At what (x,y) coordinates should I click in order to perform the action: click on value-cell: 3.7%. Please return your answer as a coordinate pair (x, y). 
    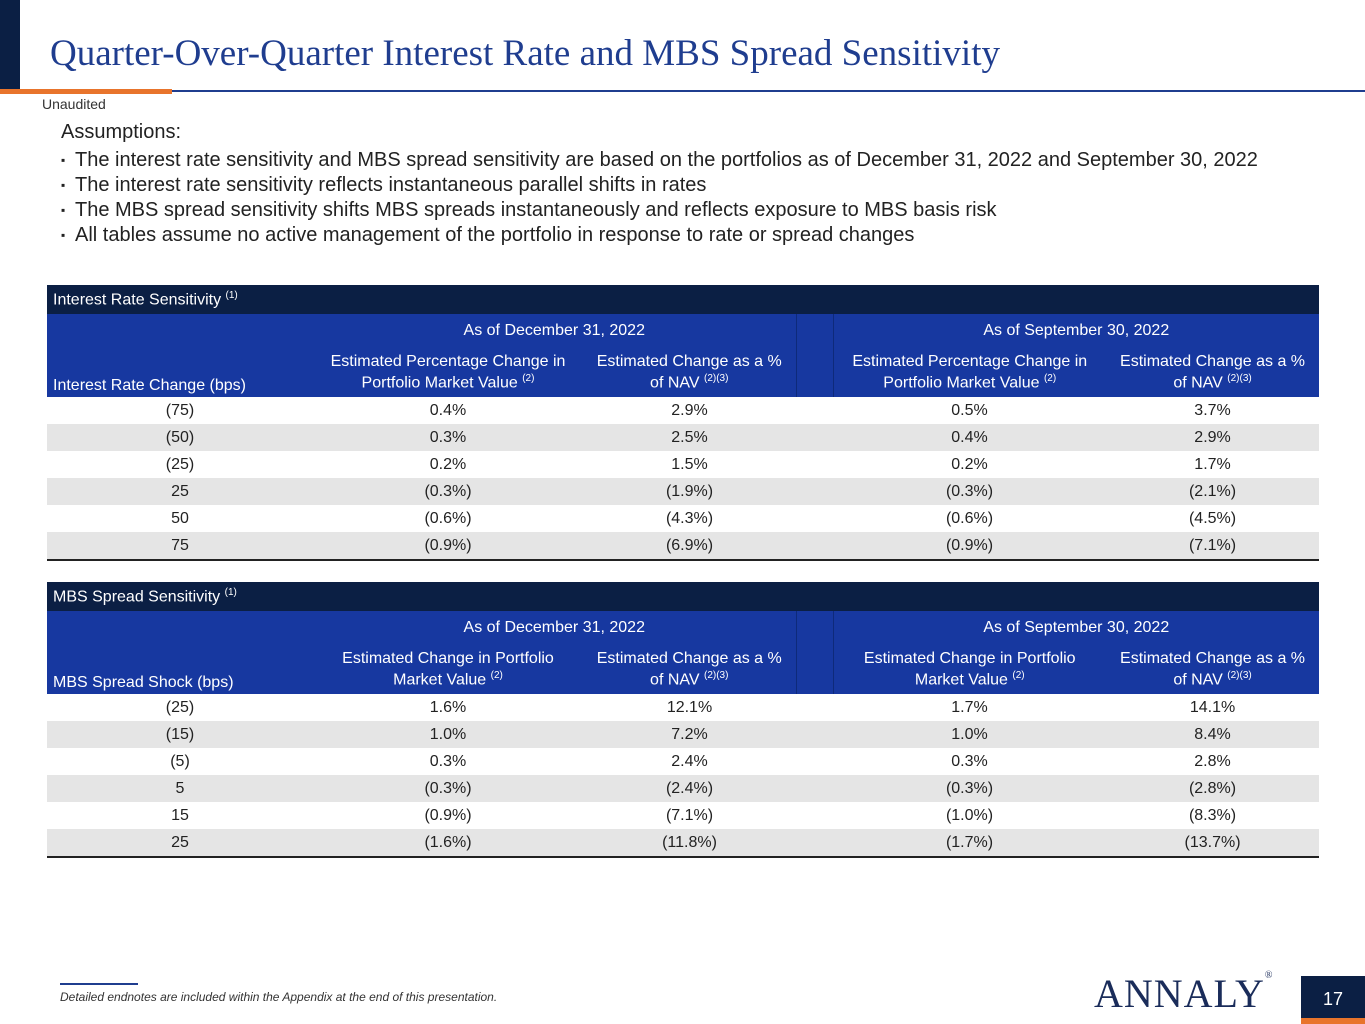
    Looking at the image, I should click on (1212, 410).